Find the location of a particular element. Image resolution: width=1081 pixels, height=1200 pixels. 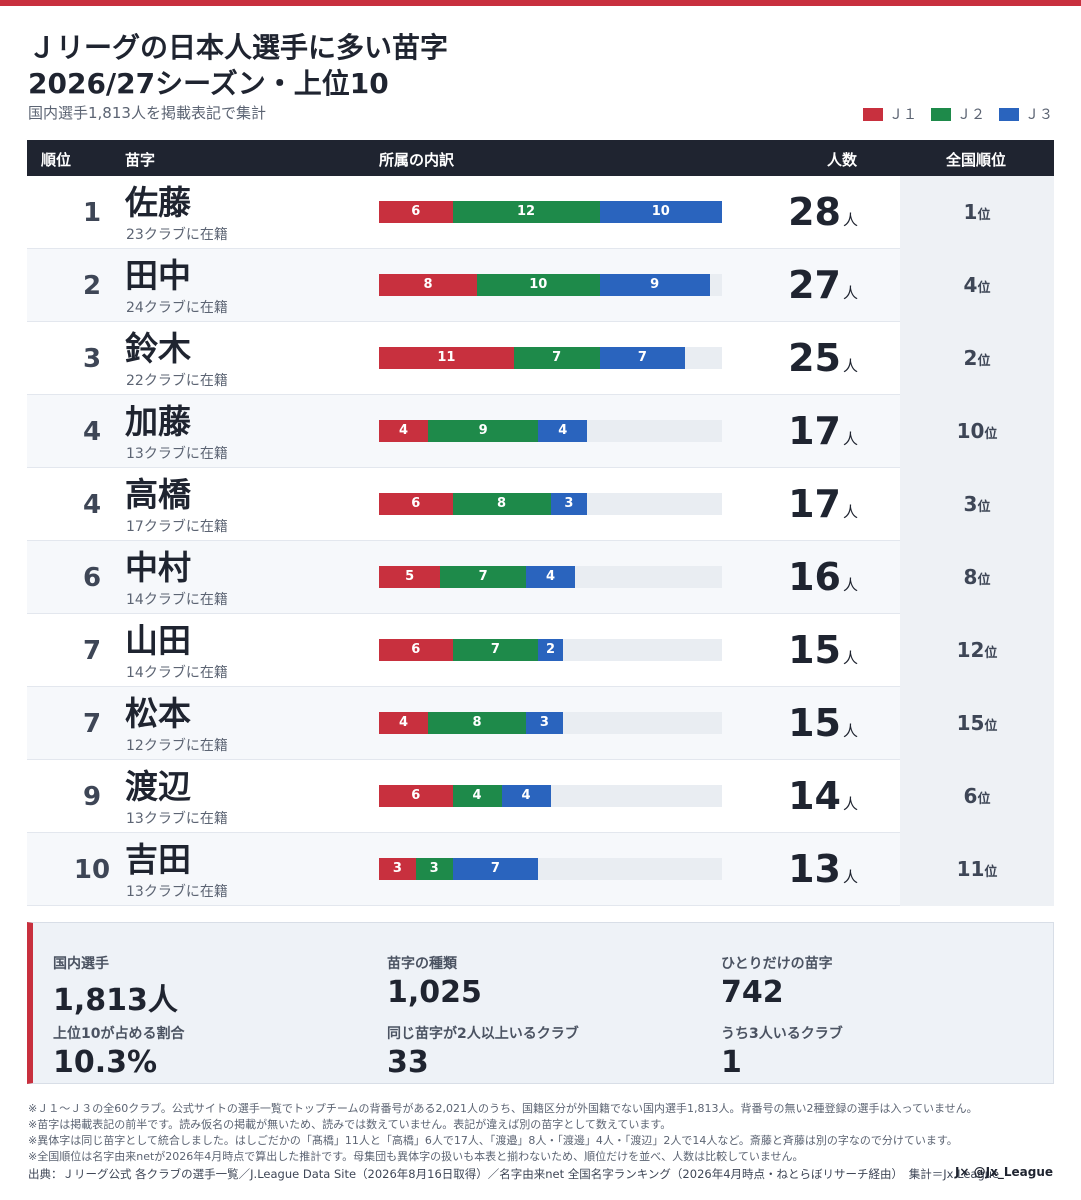

stat-label: ひとりだけの苗字 is located at coordinates (777, 964).